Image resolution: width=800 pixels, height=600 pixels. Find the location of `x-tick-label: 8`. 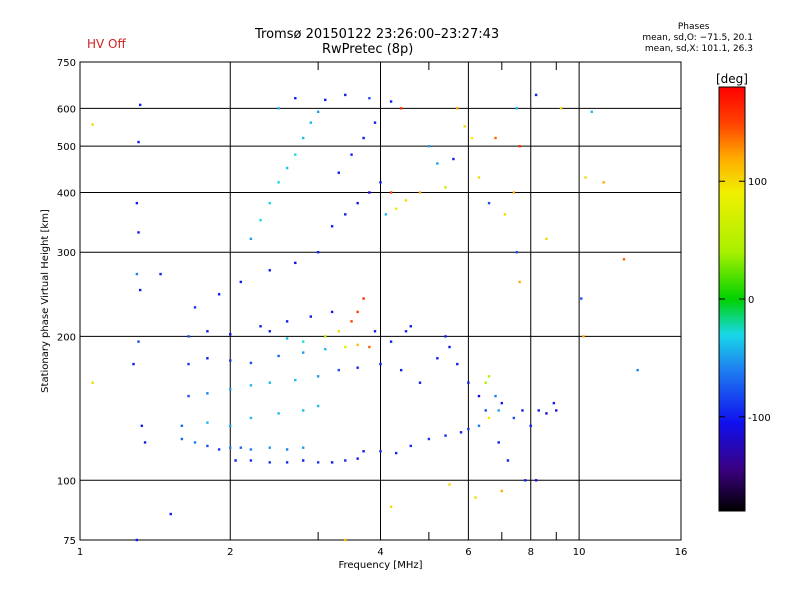

x-tick-label: 8 is located at coordinates (531, 552).